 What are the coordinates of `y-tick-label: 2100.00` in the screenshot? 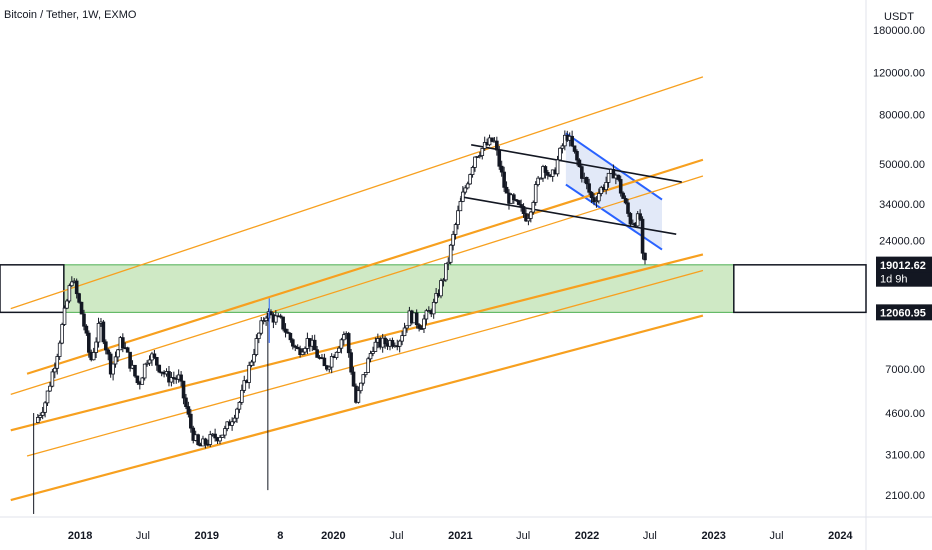 It's located at (905, 496).